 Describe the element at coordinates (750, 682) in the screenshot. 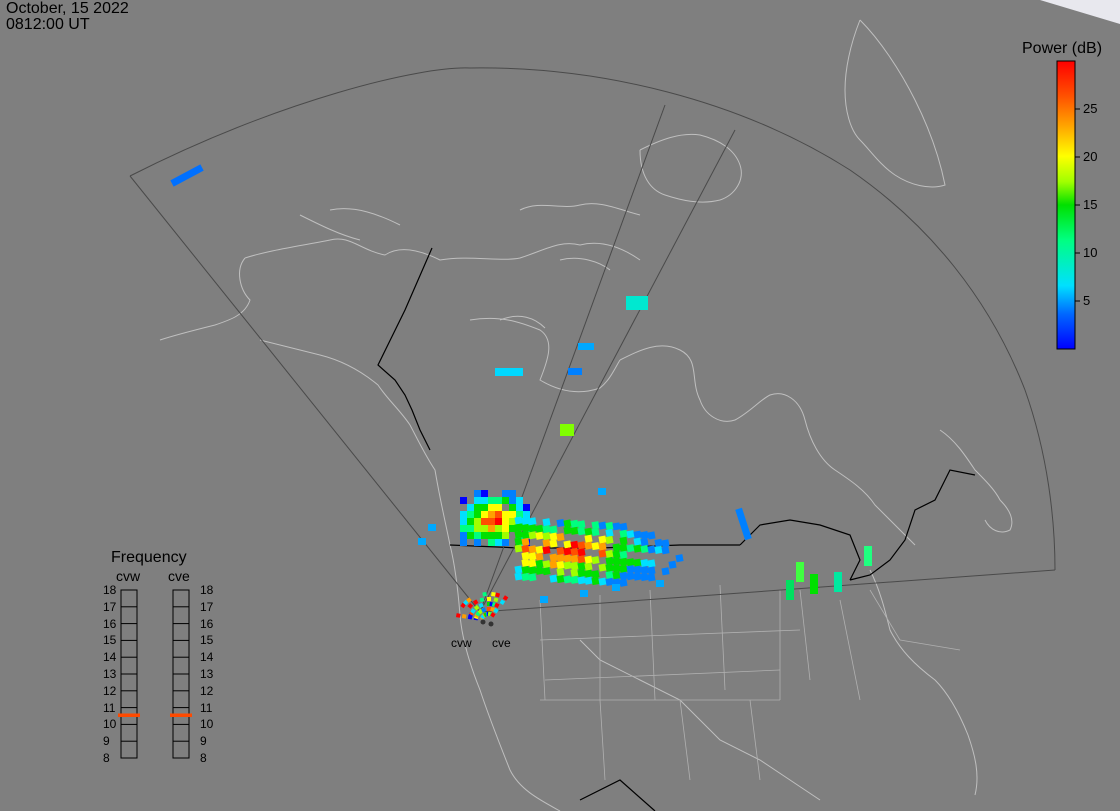

I see `admin-boundaries` at that location.